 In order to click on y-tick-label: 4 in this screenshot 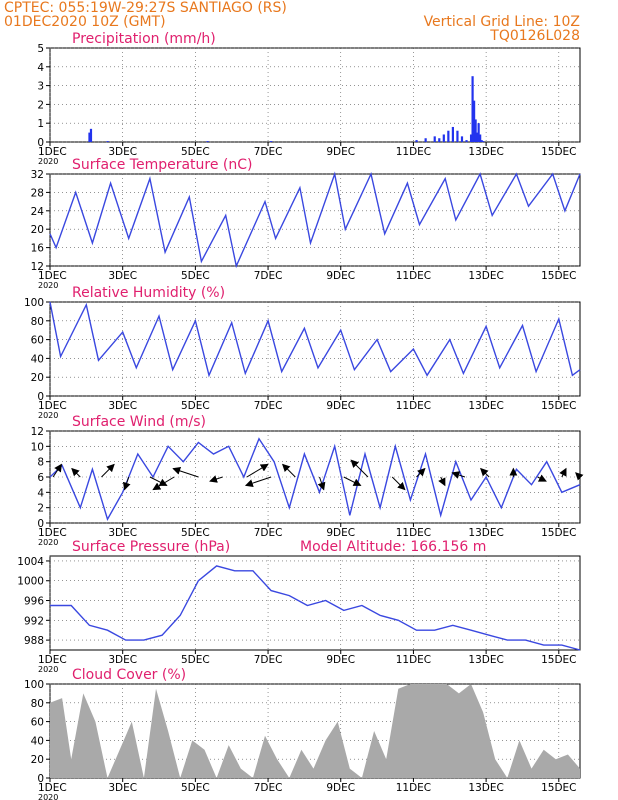, I will do `click(40, 493)`.